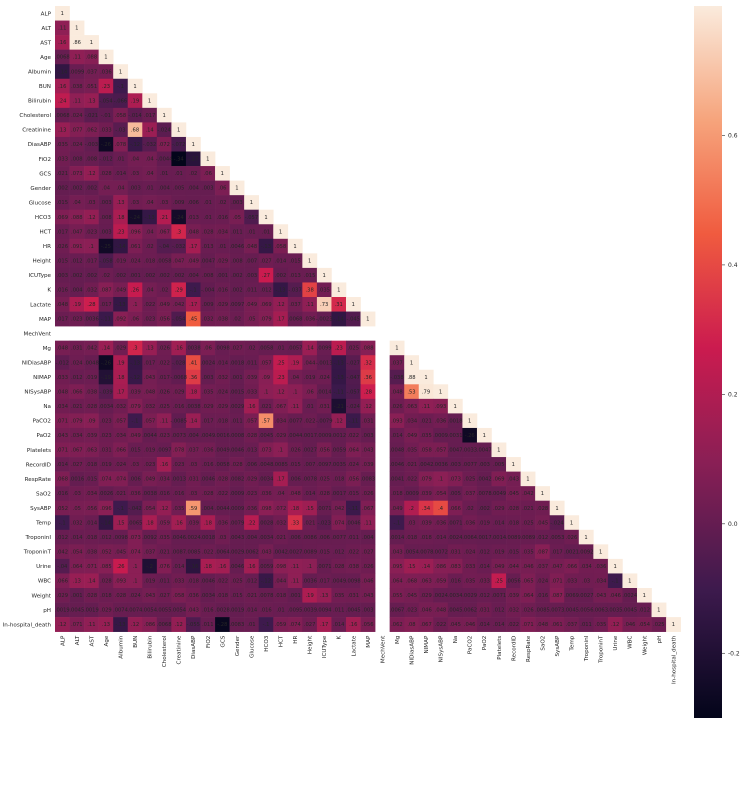 The height and width of the screenshot is (785, 743). Describe the element at coordinates (310, 276) in the screenshot. I see `cell-value-label: .015` at that location.